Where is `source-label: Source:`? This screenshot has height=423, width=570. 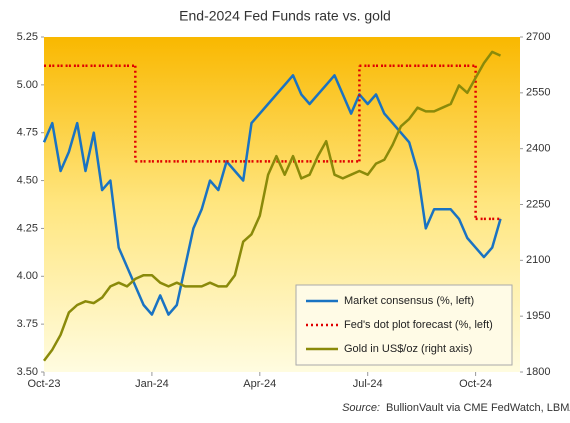 source-label: Source: is located at coordinates (361, 408).